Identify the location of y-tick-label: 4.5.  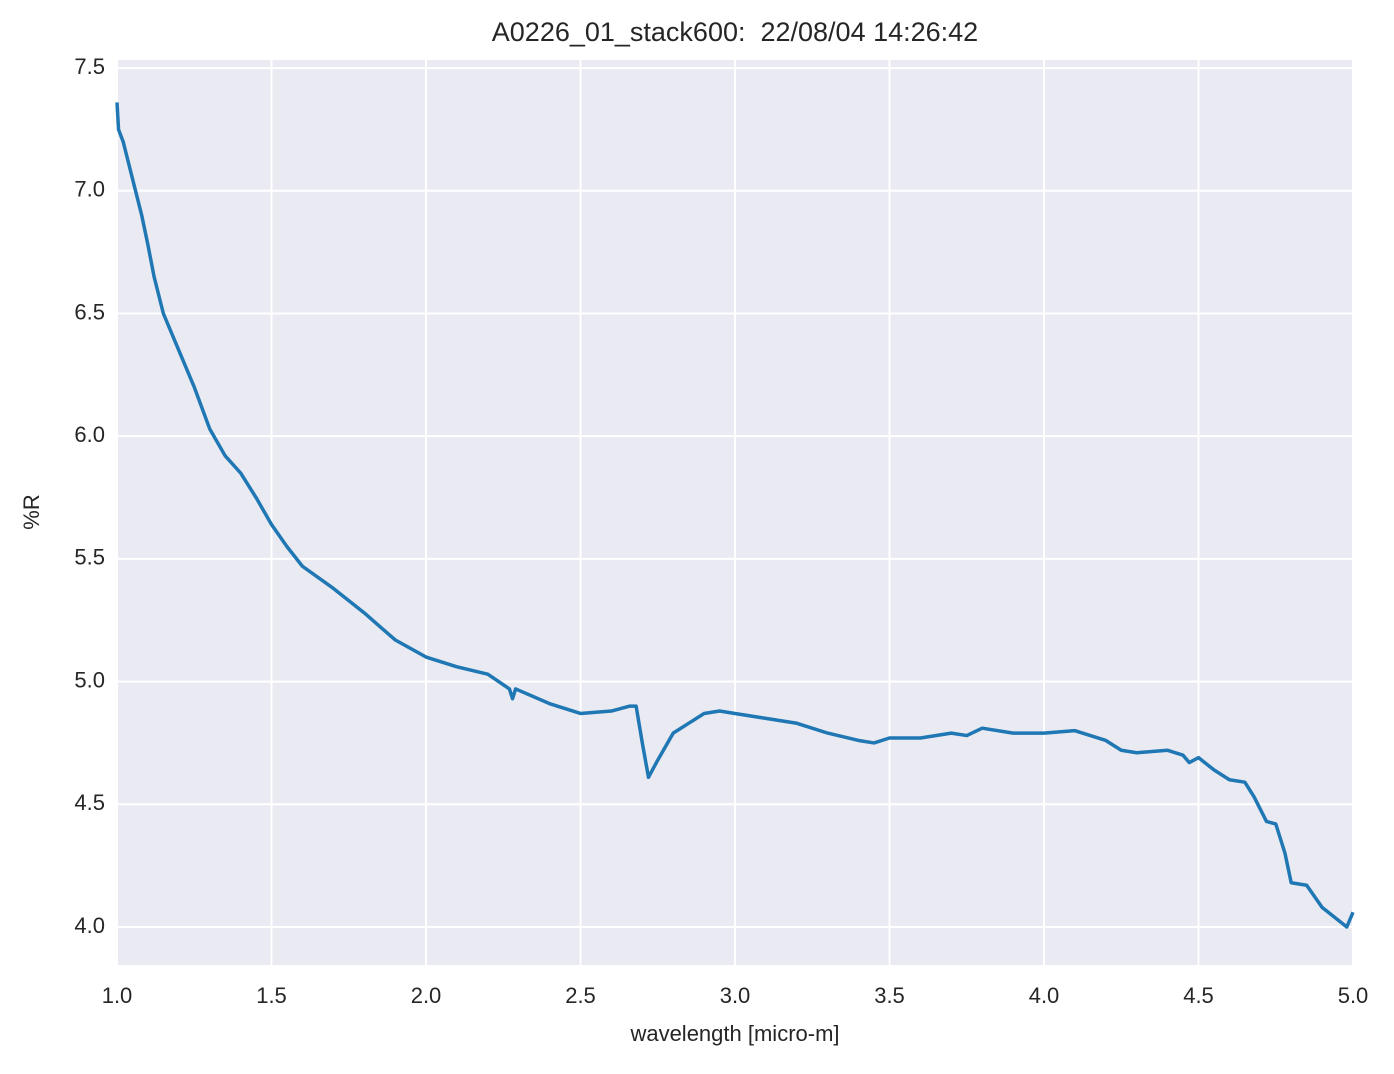
(89, 802).